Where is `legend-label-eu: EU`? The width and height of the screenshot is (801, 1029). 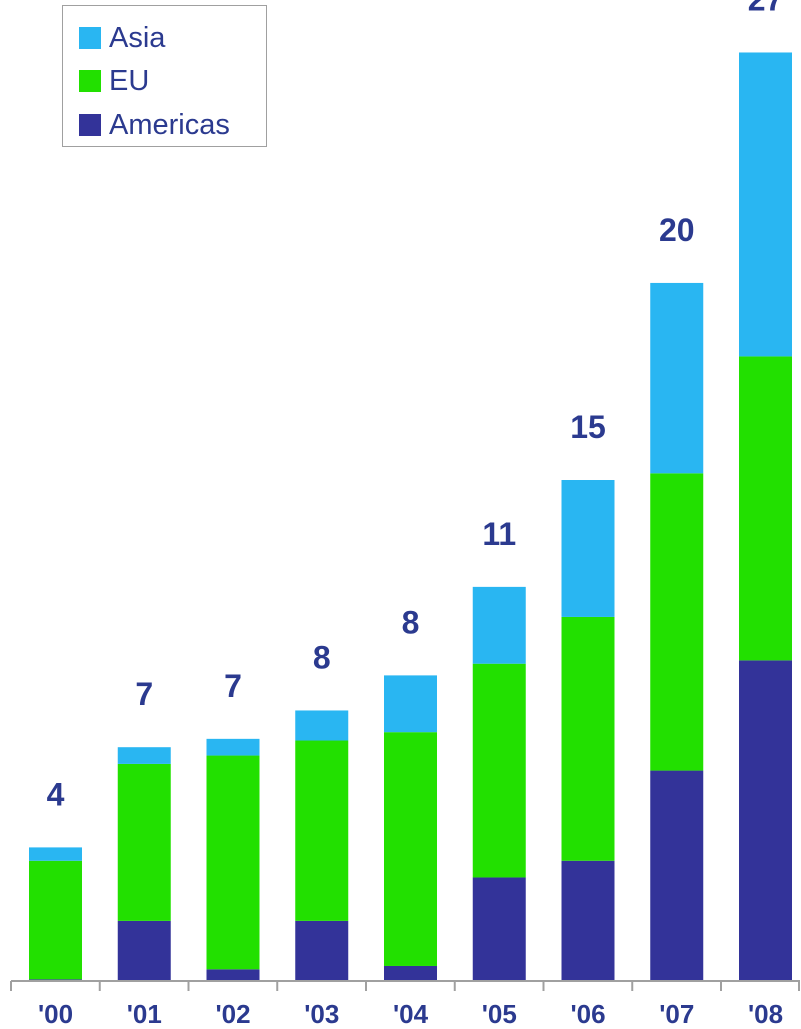
legend-label-eu: EU is located at coordinates (129, 80).